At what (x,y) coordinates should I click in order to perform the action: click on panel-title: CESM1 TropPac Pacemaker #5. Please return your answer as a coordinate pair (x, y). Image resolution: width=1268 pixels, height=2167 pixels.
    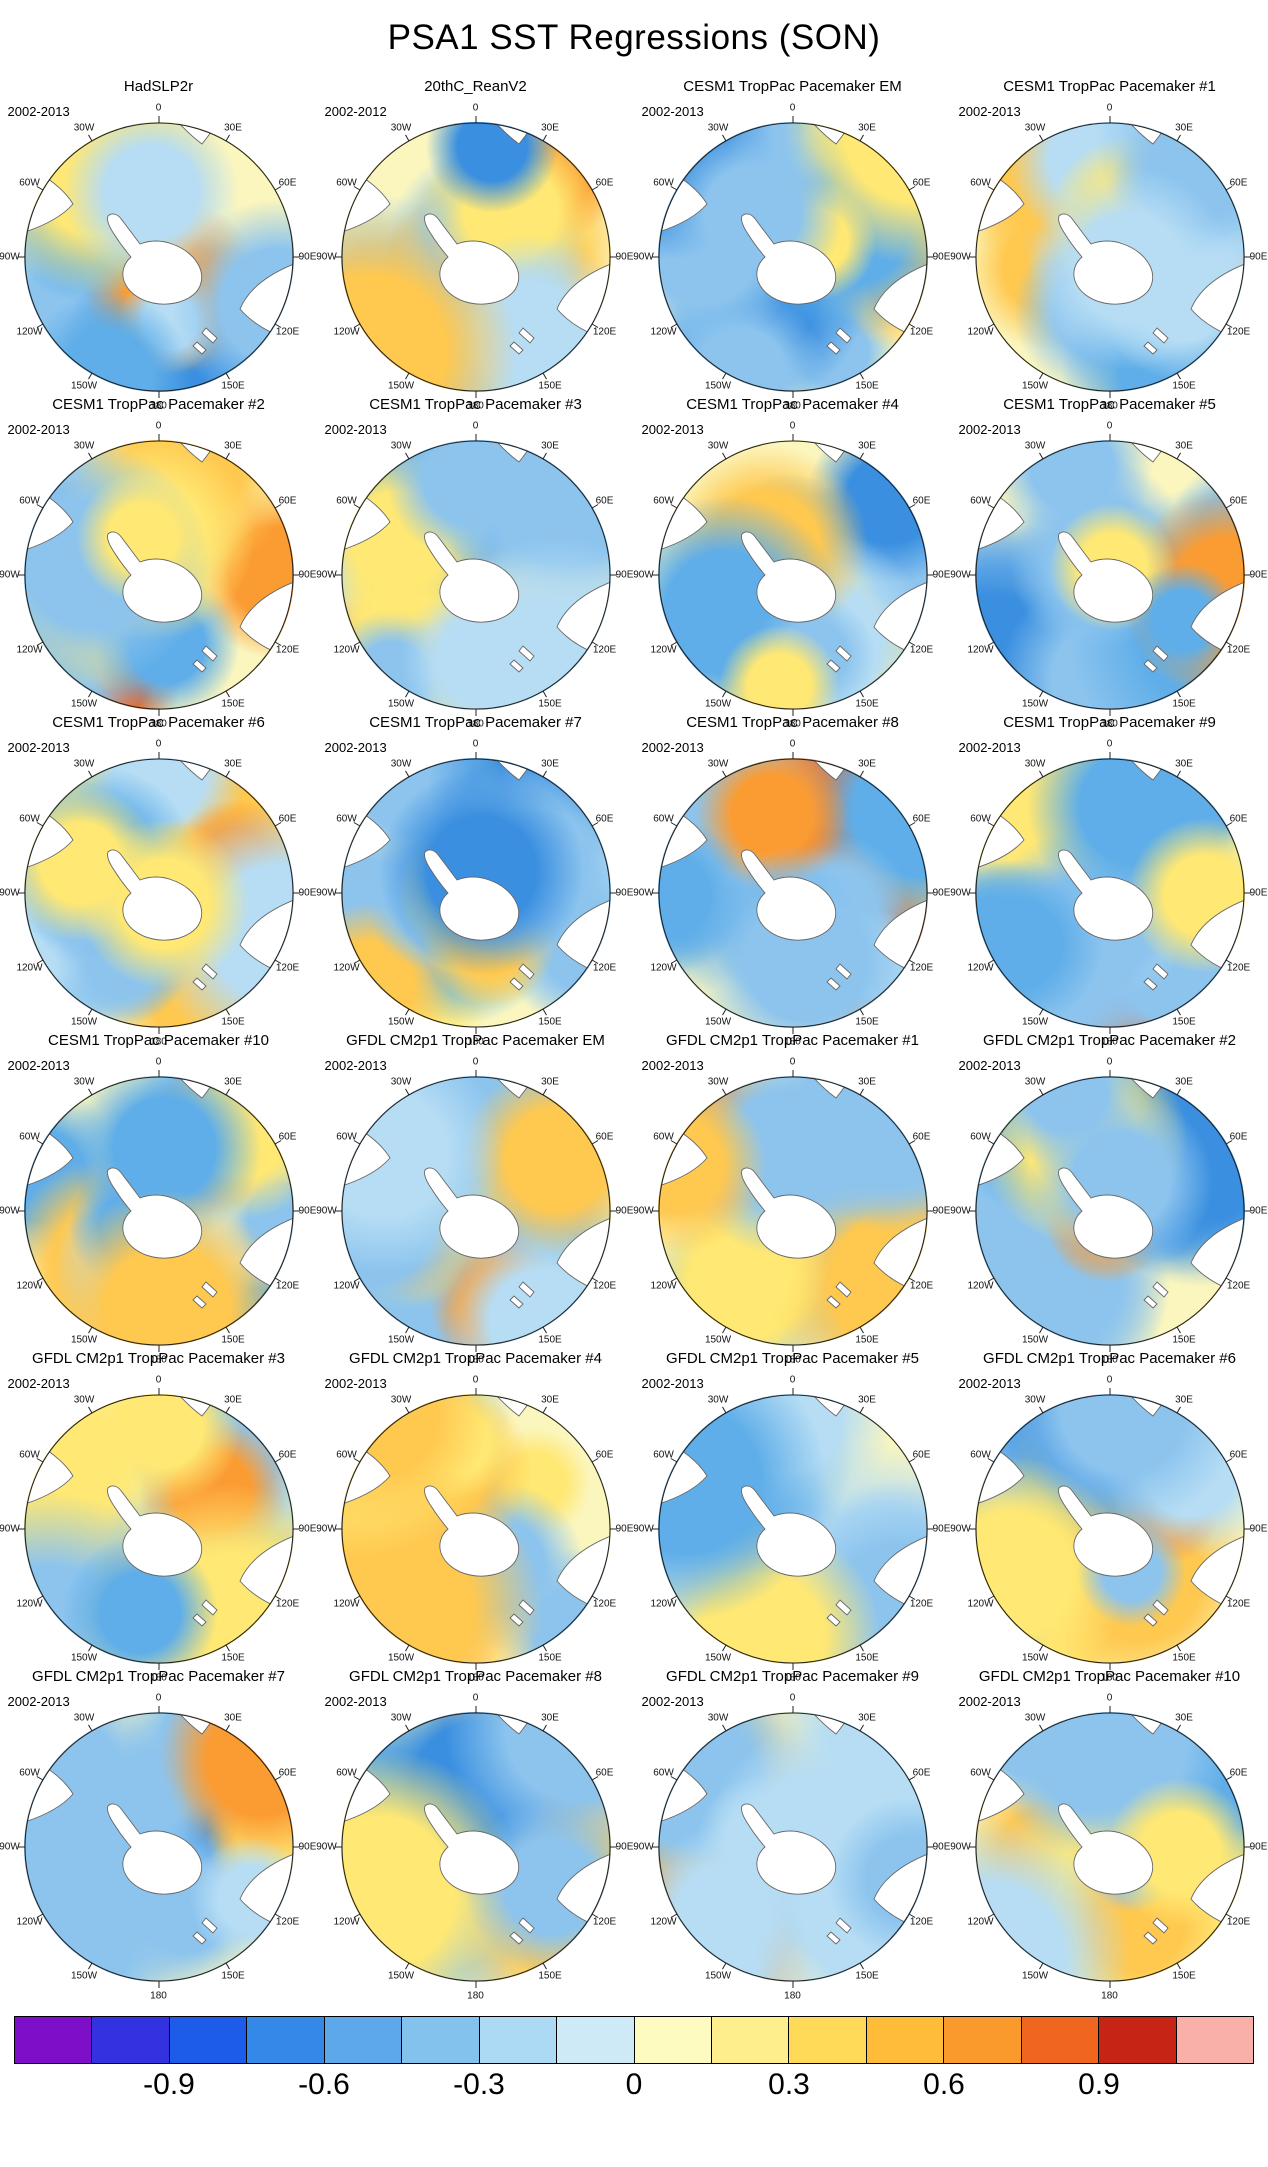
    Looking at the image, I should click on (1109, 404).